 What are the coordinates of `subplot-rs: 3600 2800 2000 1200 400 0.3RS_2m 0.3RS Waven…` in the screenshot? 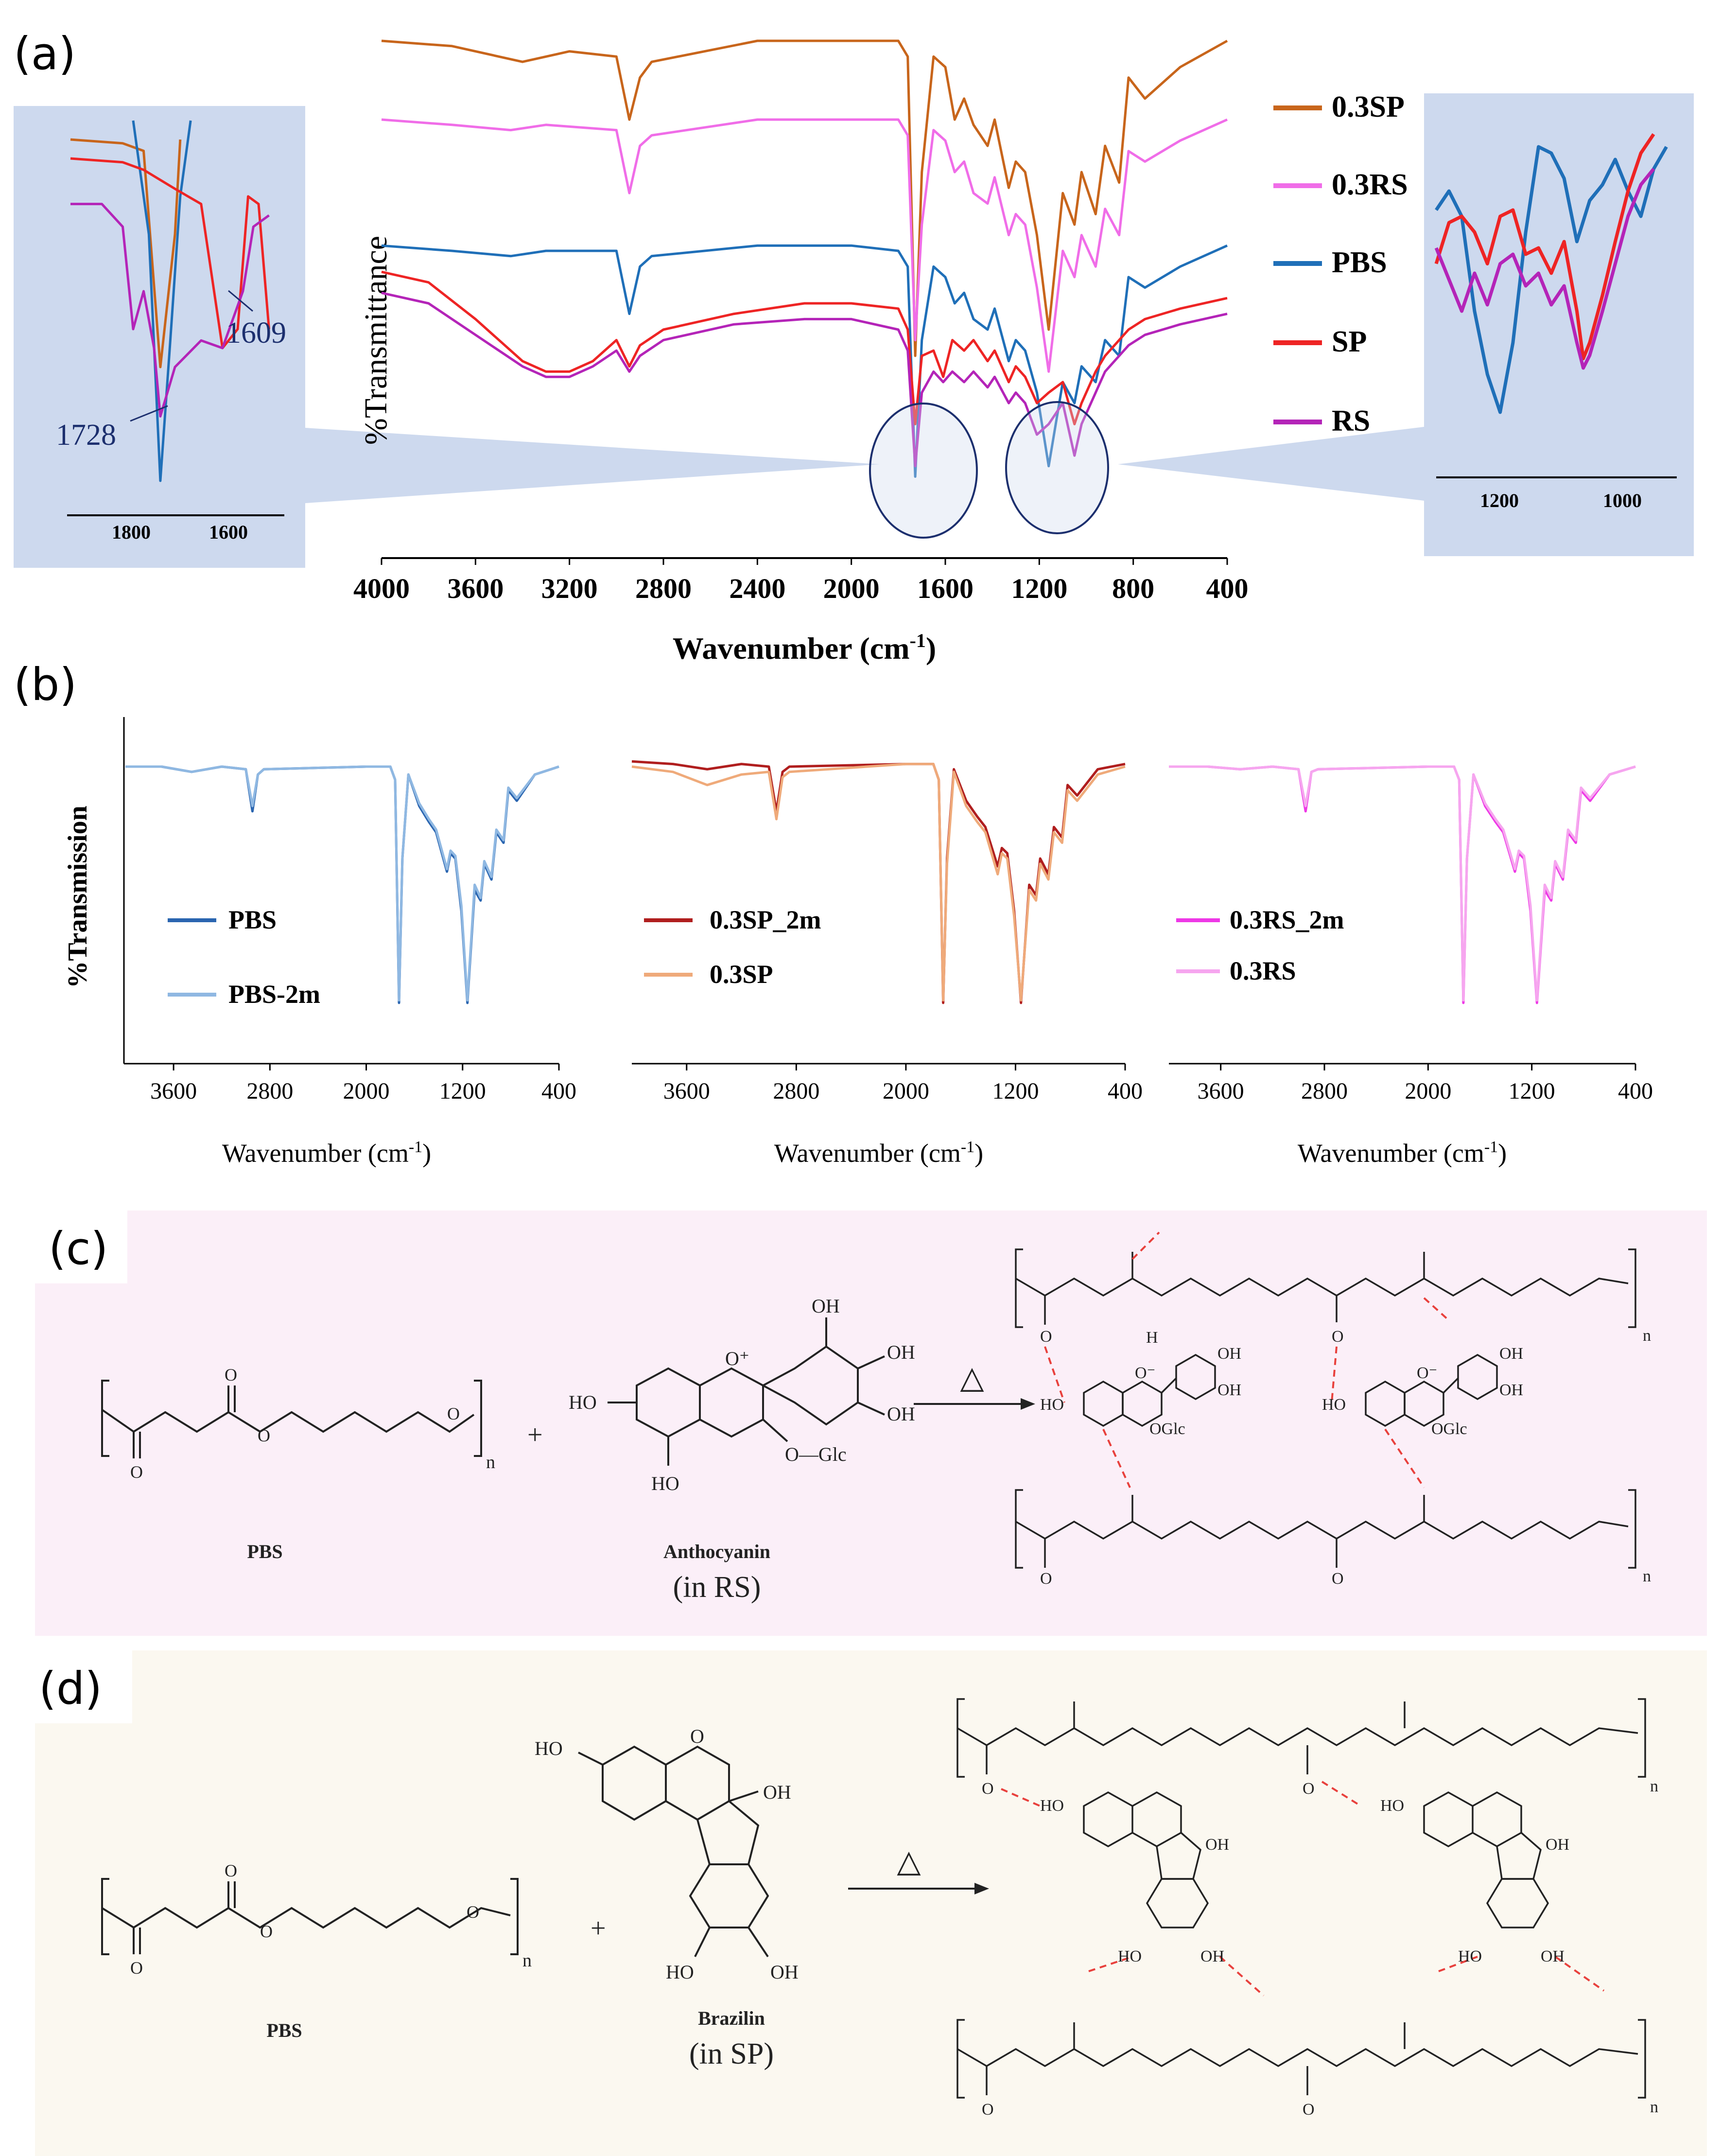 It's located at (1411, 967).